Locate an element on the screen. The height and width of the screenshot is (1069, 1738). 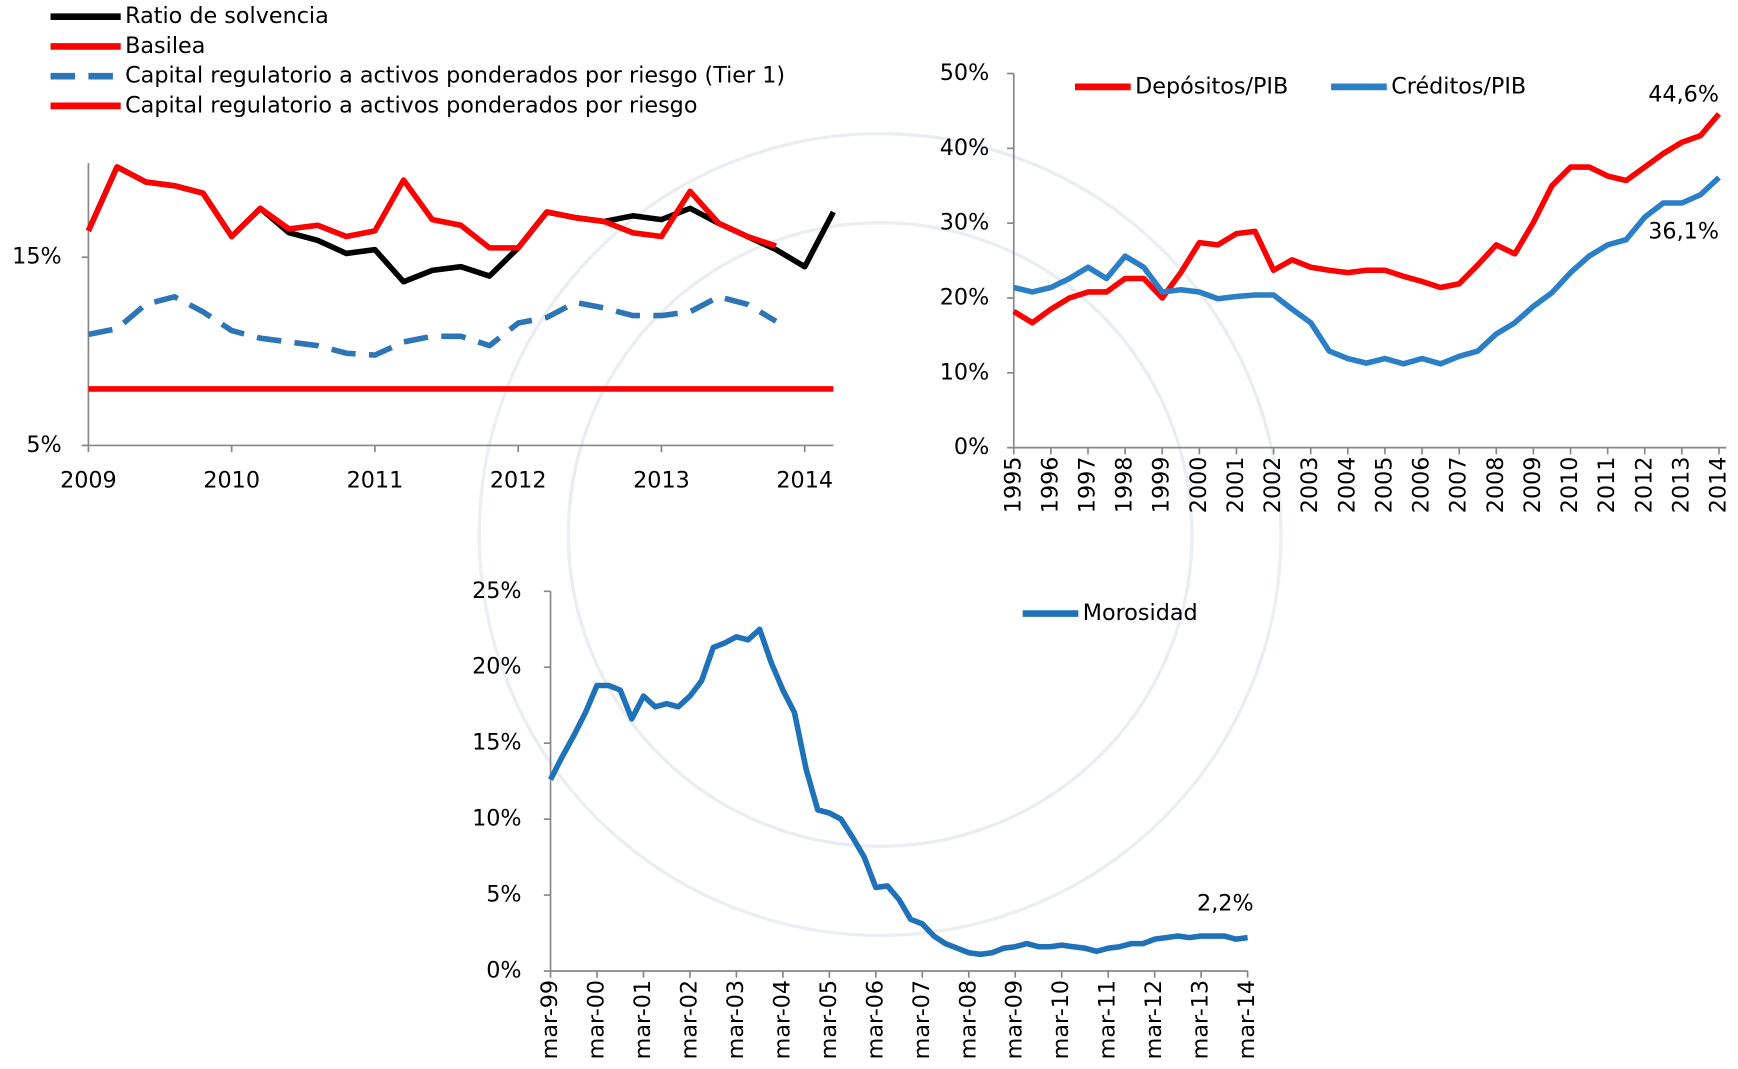
y-tick-label: 50% is located at coordinates (965, 73).